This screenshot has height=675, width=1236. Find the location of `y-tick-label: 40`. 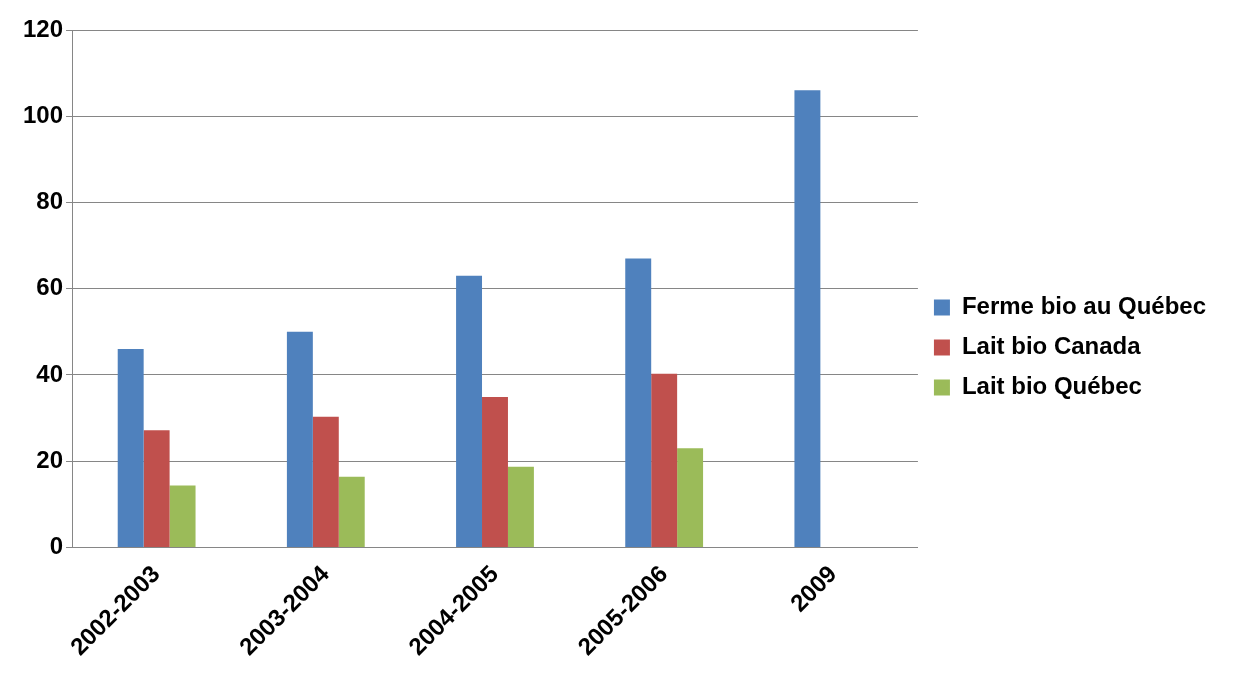

y-tick-label: 40 is located at coordinates (50, 373).